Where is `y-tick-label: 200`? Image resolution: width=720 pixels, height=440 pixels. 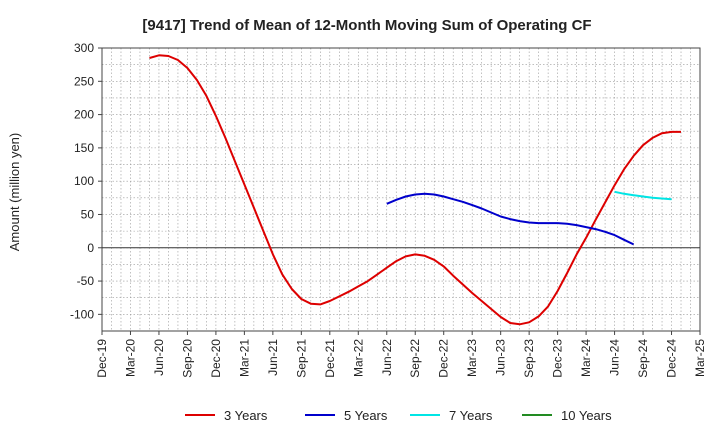
y-tick-label: 200 is located at coordinates (84, 115).